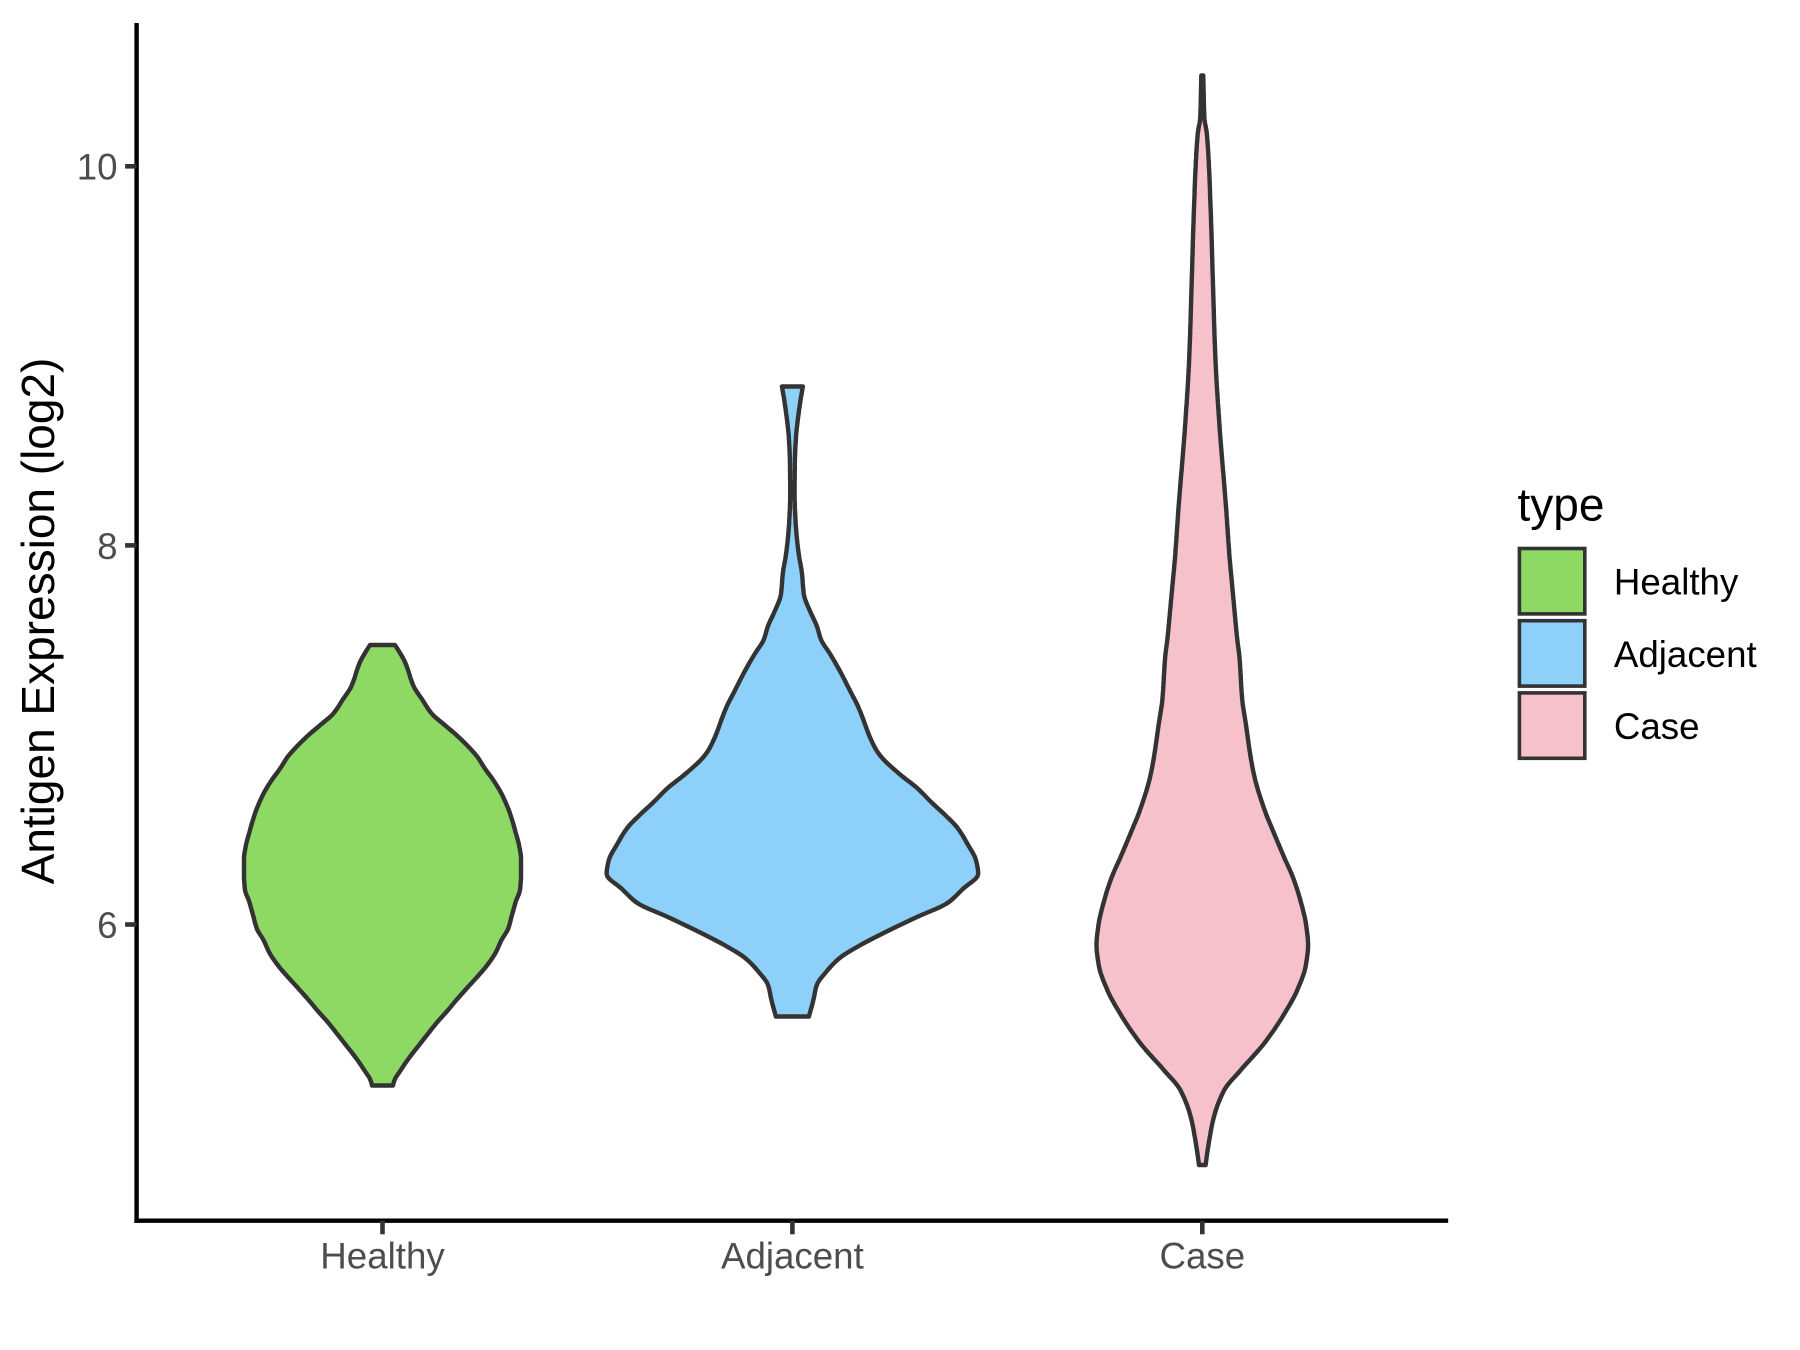  Describe the element at coordinates (1561, 505) in the screenshot. I see `svg-text: type` at that location.